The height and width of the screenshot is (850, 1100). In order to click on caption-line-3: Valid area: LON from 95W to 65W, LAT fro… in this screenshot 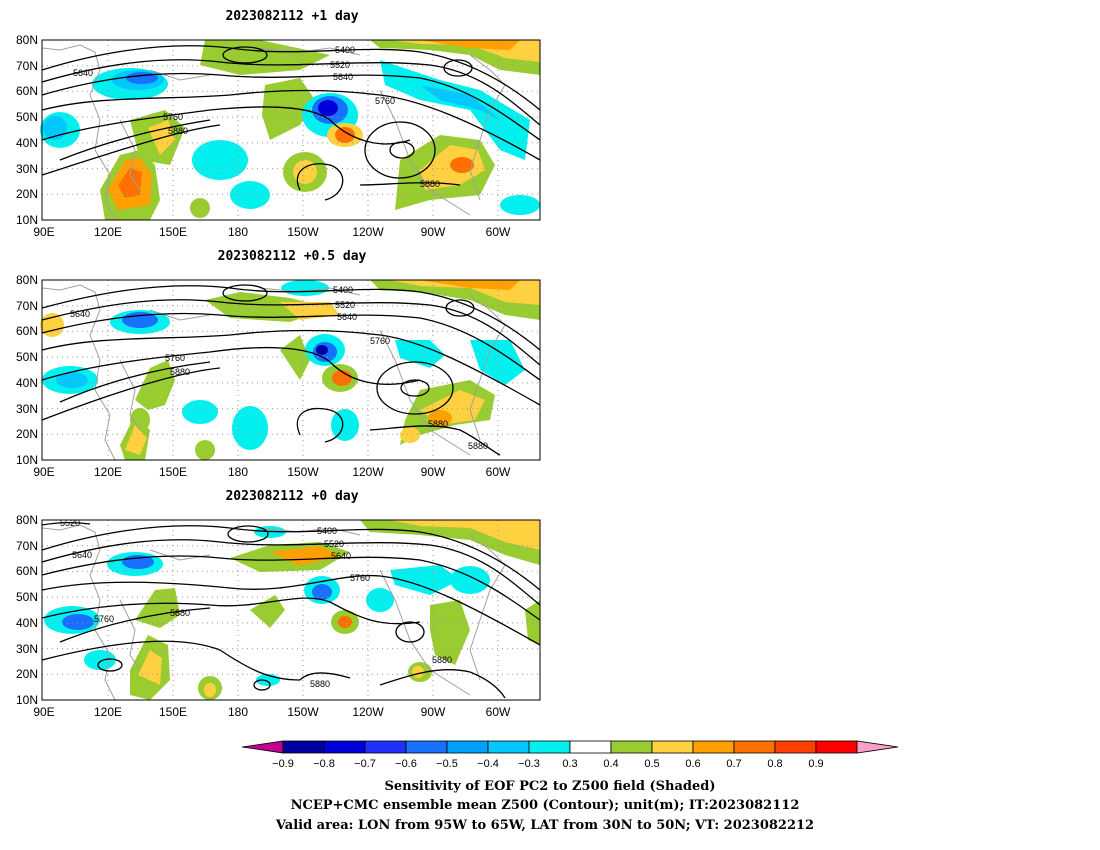, I will do `click(544, 825)`.